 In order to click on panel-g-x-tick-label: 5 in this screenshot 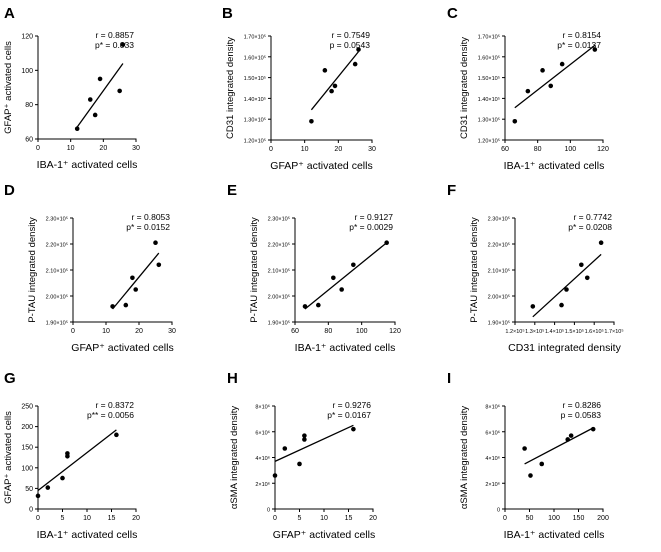, I will do `click(63, 518)`.